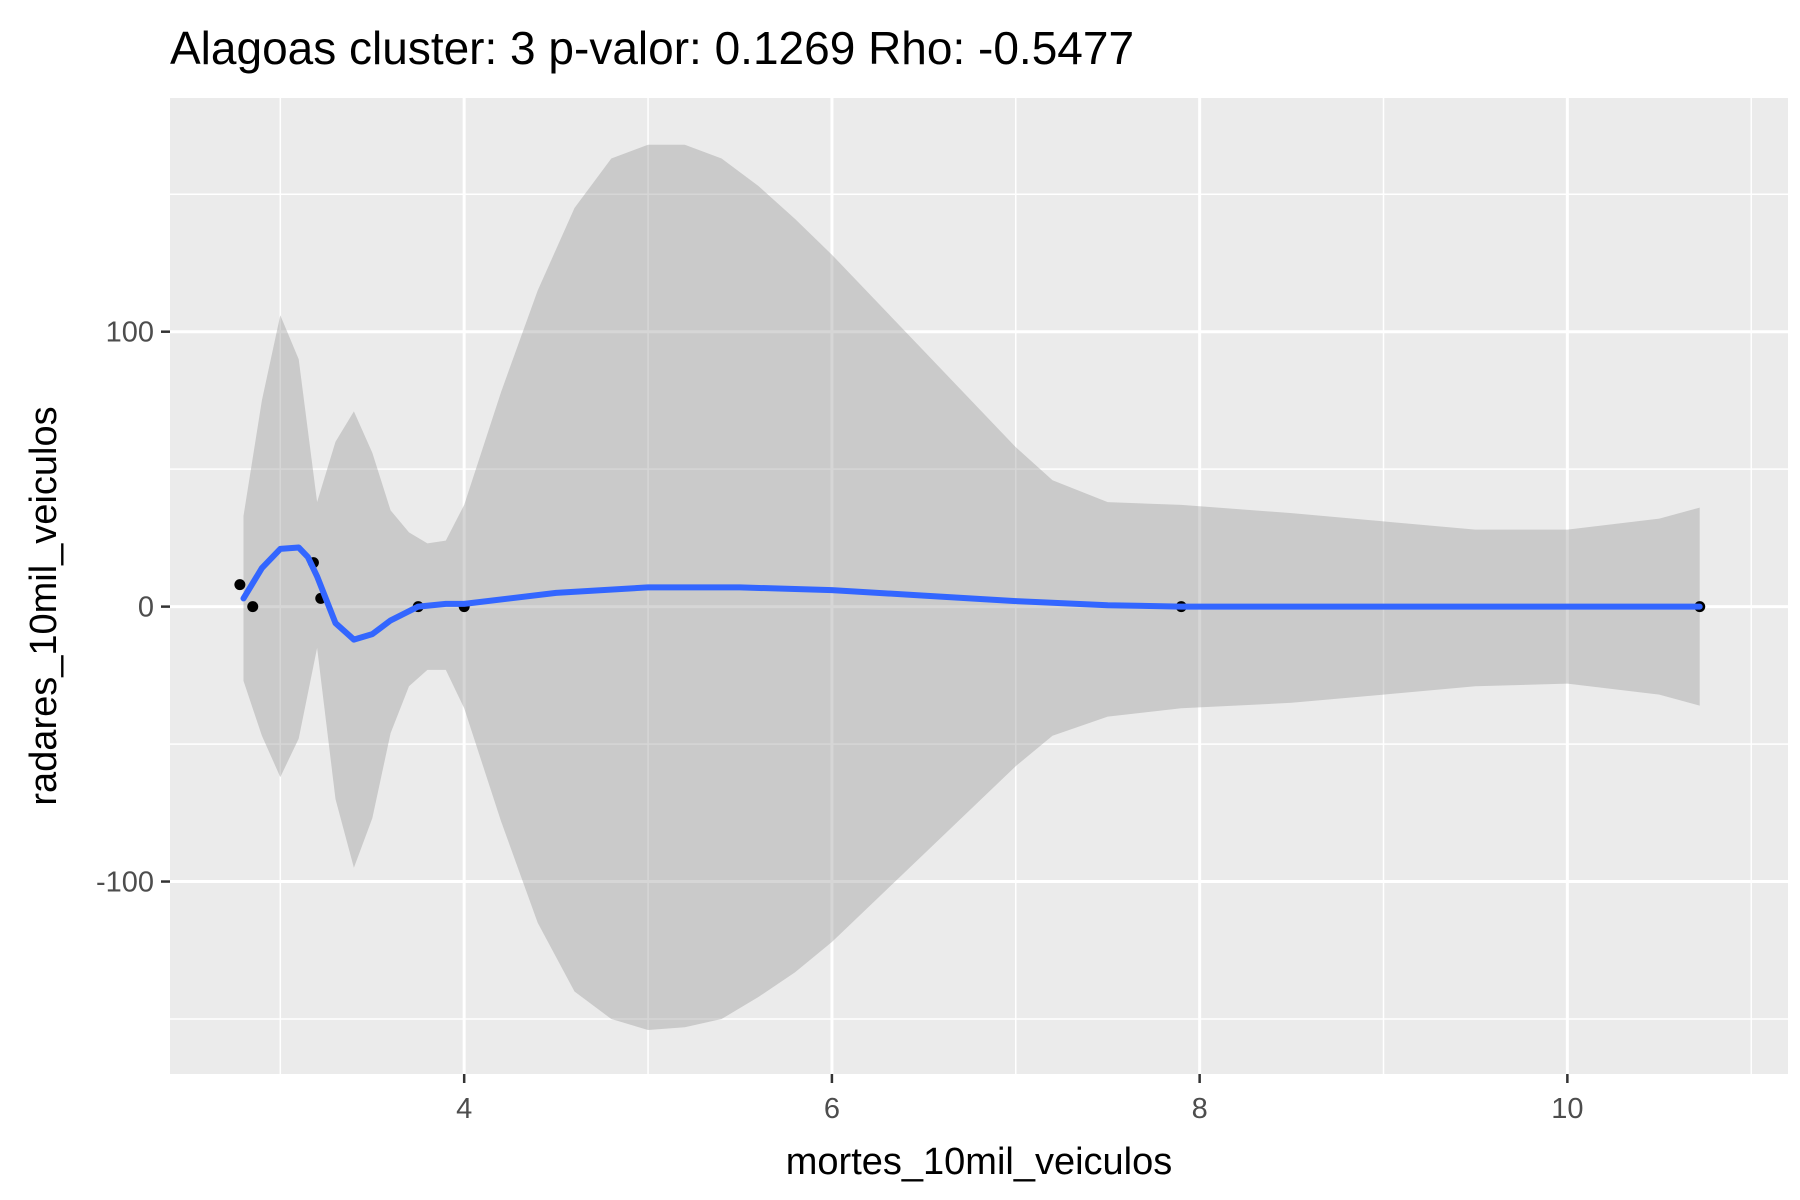 Image resolution: width=1800 pixels, height=1200 pixels. What do you see at coordinates (464, 1109) in the screenshot?
I see `x-tick-label: 4` at bounding box center [464, 1109].